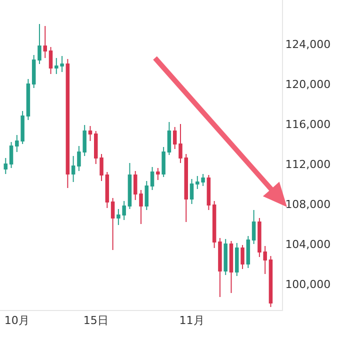 This screenshot has height=340, width=340. Describe the element at coordinates (308, 84) in the screenshot. I see `y-tick-label: 120,000` at that location.